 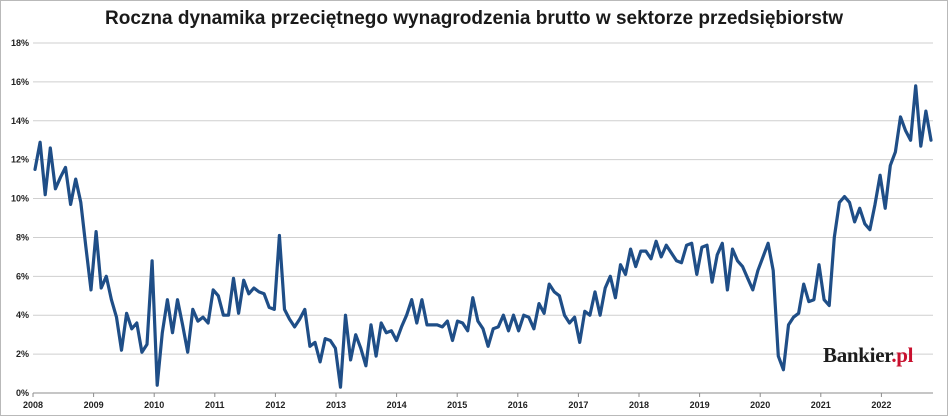 What do you see at coordinates (20, 160) in the screenshot?
I see `y-tick-label: 12%` at bounding box center [20, 160].